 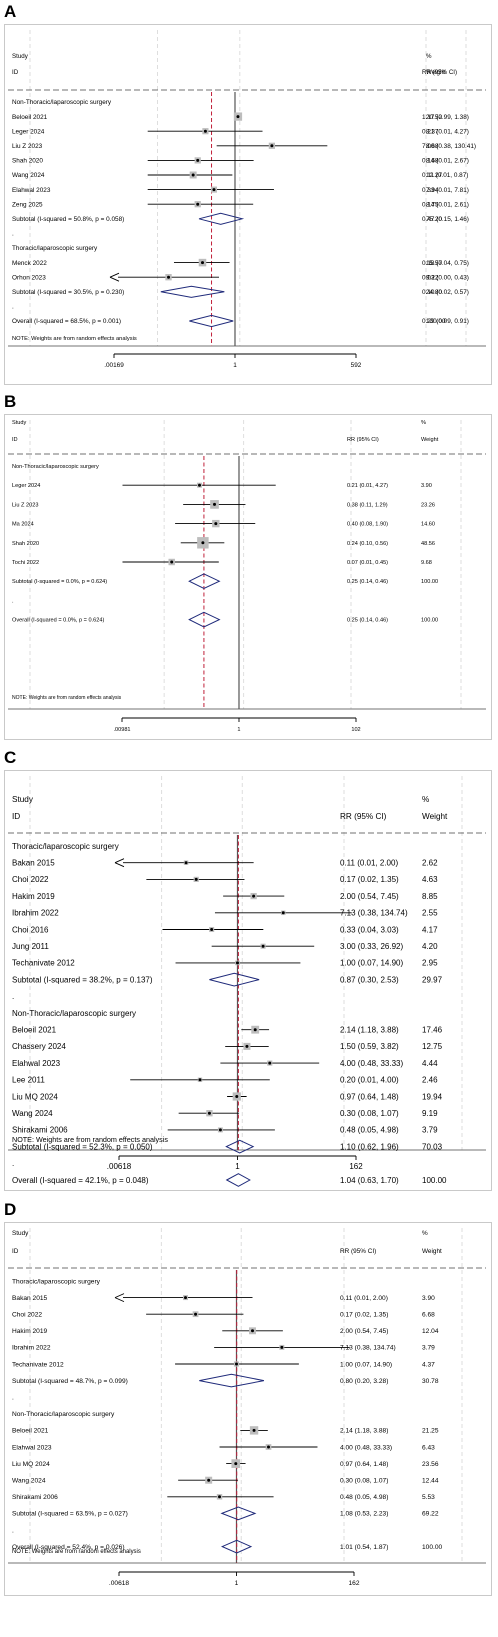 What do you see at coordinates (27, 161) in the screenshot?
I see `study-row-label: Shah 2020` at bounding box center [27, 161].